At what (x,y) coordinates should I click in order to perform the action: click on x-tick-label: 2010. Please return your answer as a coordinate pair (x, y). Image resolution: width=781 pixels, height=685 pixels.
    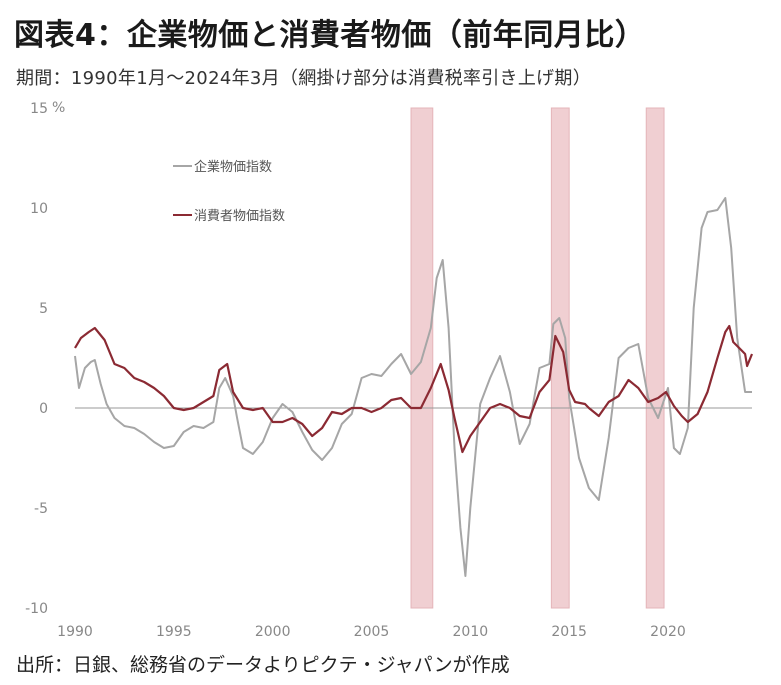
    Looking at the image, I should click on (471, 632).